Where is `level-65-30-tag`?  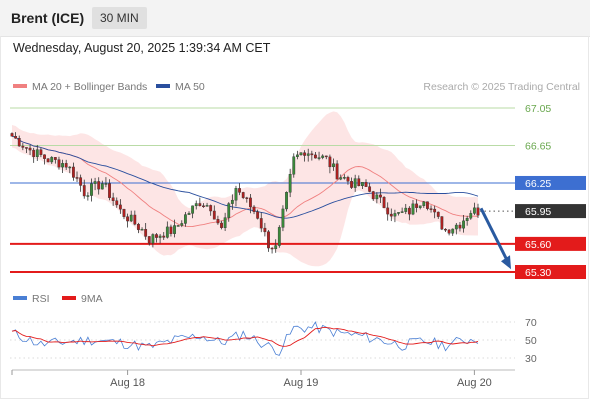
level-65-30-tag is located at coordinates (550, 272).